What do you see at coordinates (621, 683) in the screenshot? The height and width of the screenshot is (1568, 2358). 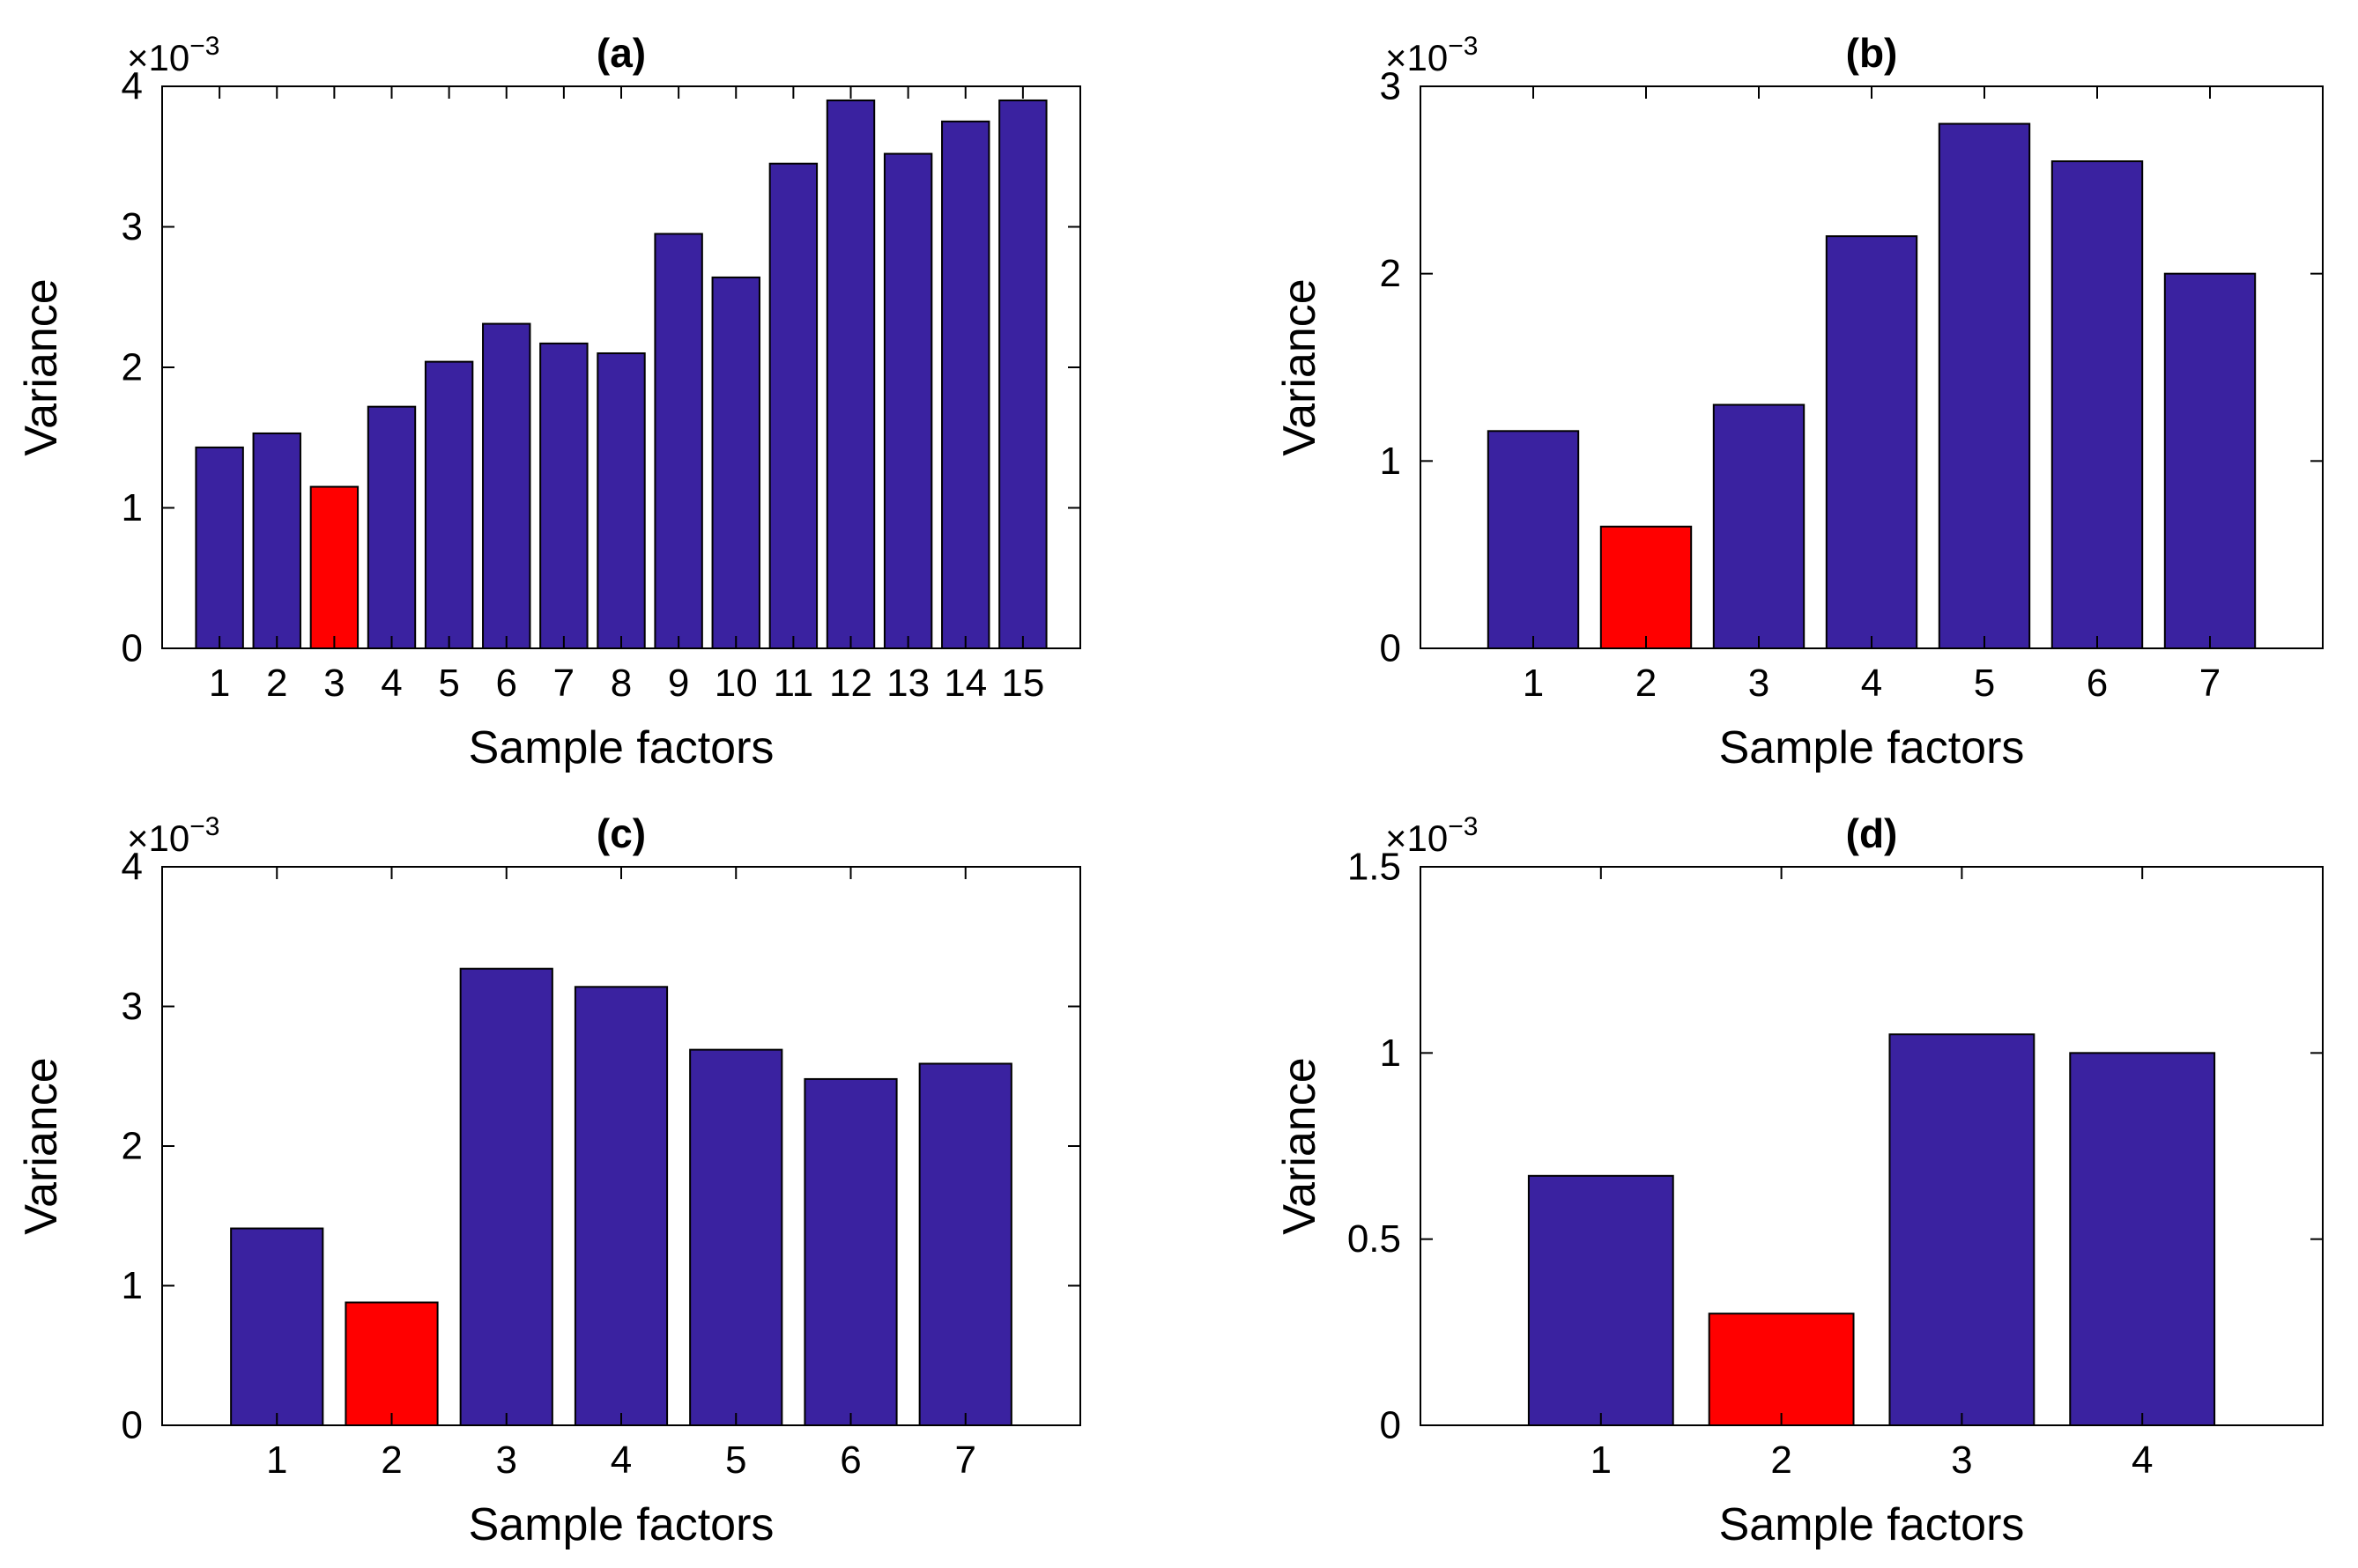 I see `x-tick-label: 8` at bounding box center [621, 683].